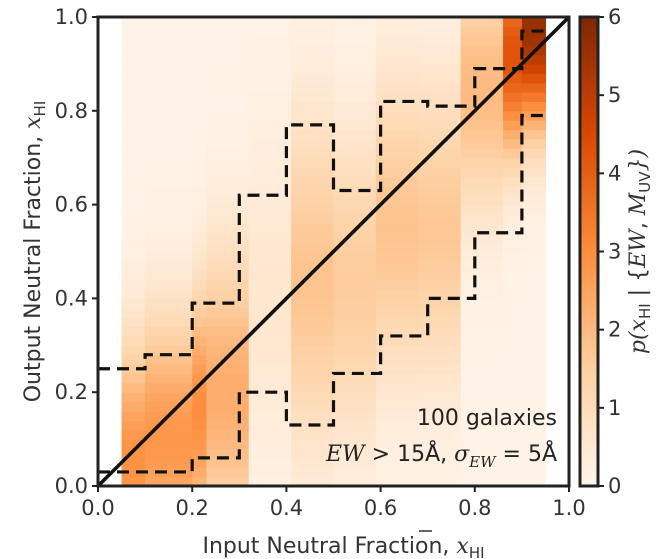 Image resolution: width=663 pixels, height=559 pixels. I want to click on x-tick-label: 0.4, so click(286, 508).